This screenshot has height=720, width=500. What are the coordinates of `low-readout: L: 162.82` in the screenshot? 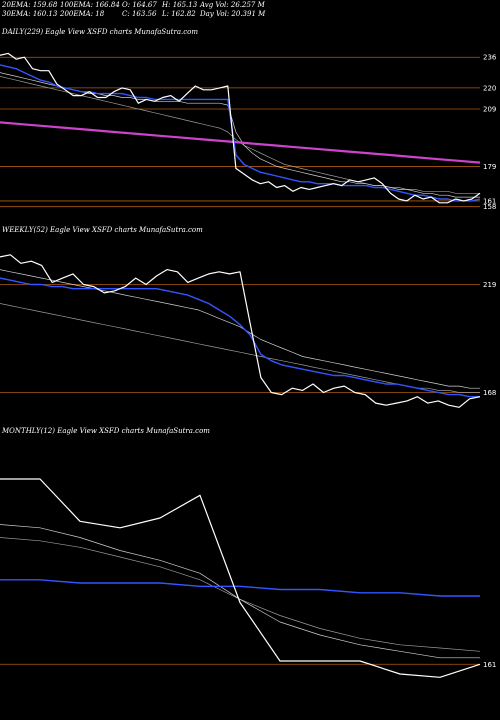 It's located at (179, 14).